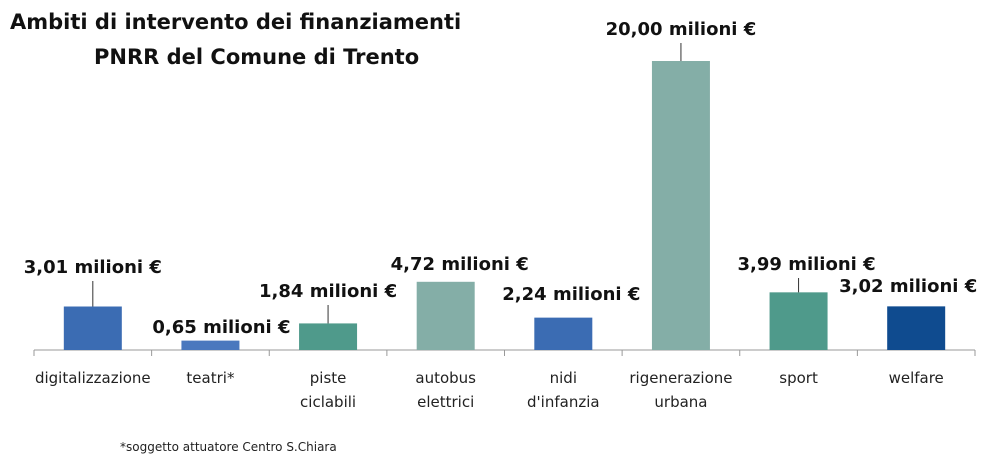  What do you see at coordinates (563, 390) in the screenshot?
I see `x-tick-label: nidi d'infanzia` at bounding box center [563, 390].